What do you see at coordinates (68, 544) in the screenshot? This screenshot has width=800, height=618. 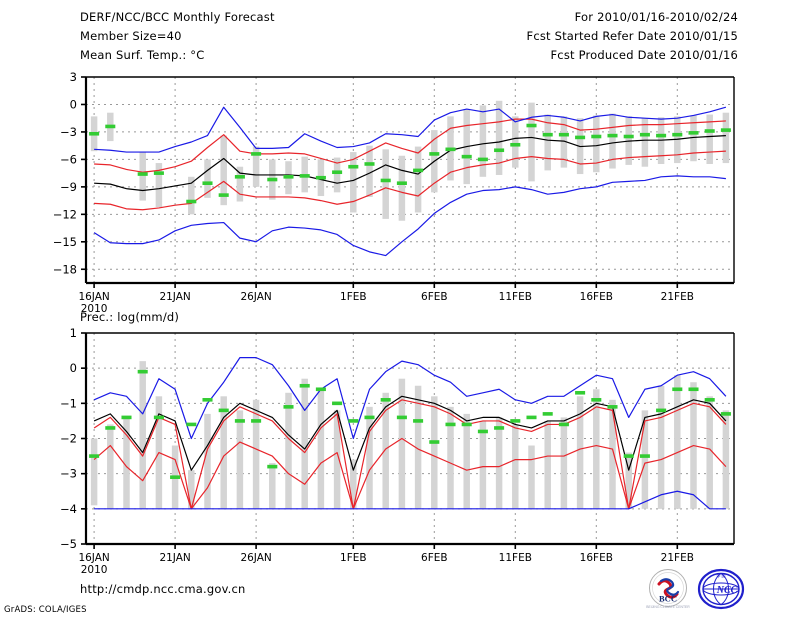 I see `y-axis-tick-label: −5` at bounding box center [68, 544].